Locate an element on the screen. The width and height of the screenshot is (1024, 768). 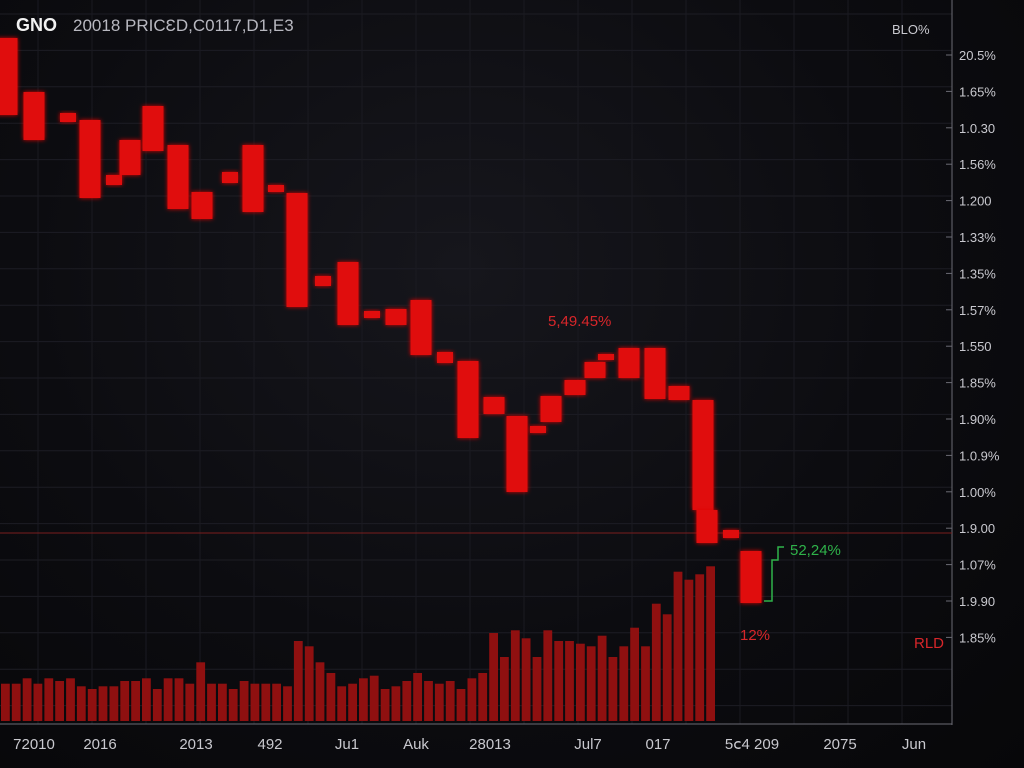
chart-subtitle: 20018 PRICƐD,C0117,D1,E3 is located at coordinates (183, 25).